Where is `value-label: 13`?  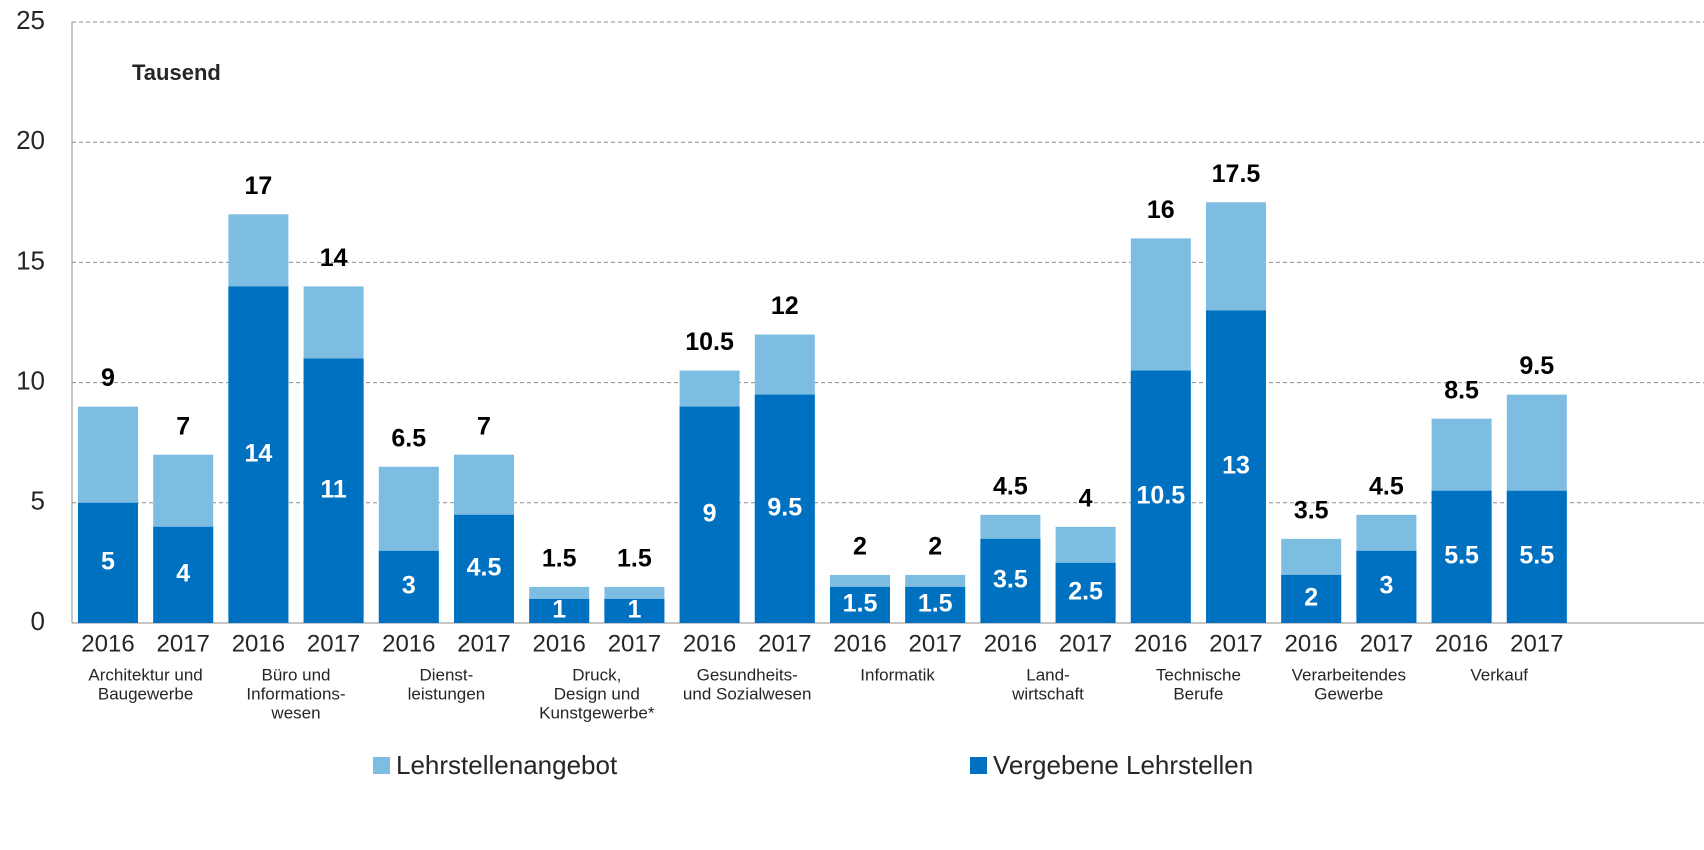 value-label: 13 is located at coordinates (1236, 465).